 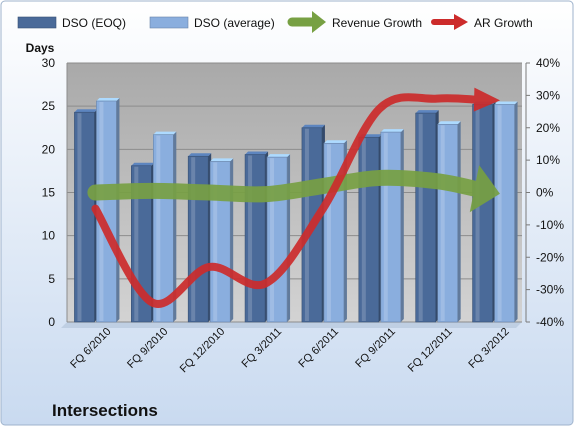 I want to click on y2-tick-label-4: 0%, so click(x=545, y=193).